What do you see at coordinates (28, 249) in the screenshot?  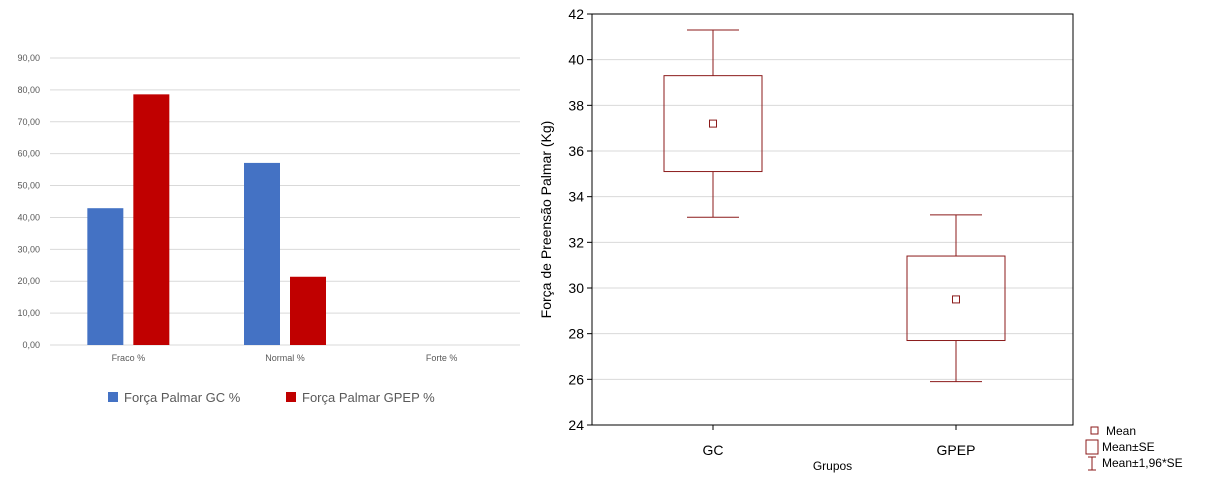 I see `y-tick-label: 30,00` at bounding box center [28, 249].